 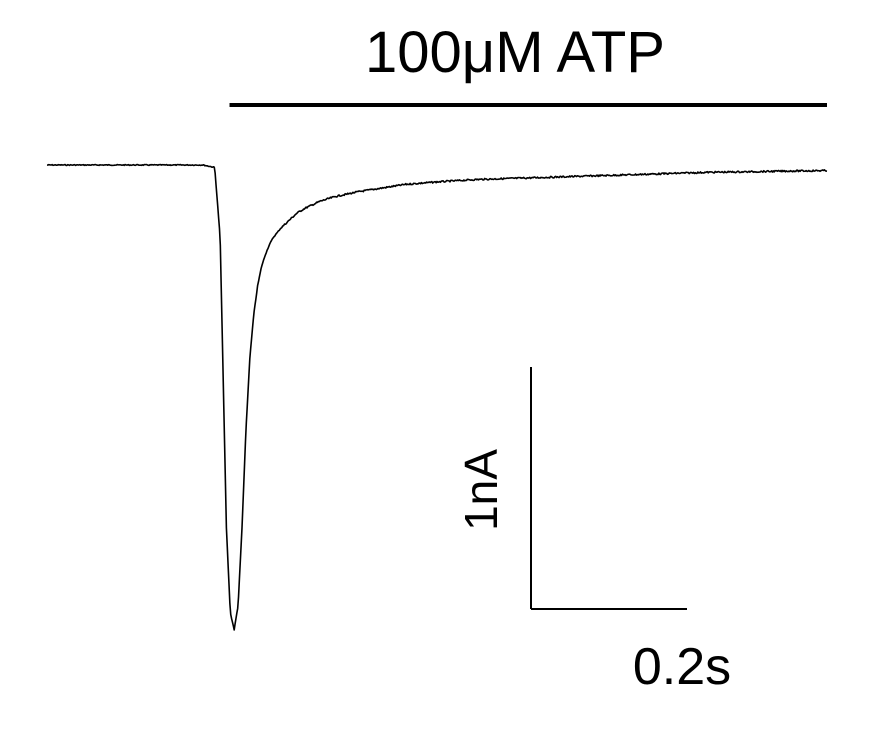 I want to click on atp-application-label: 100μM ATP, so click(x=515, y=52).